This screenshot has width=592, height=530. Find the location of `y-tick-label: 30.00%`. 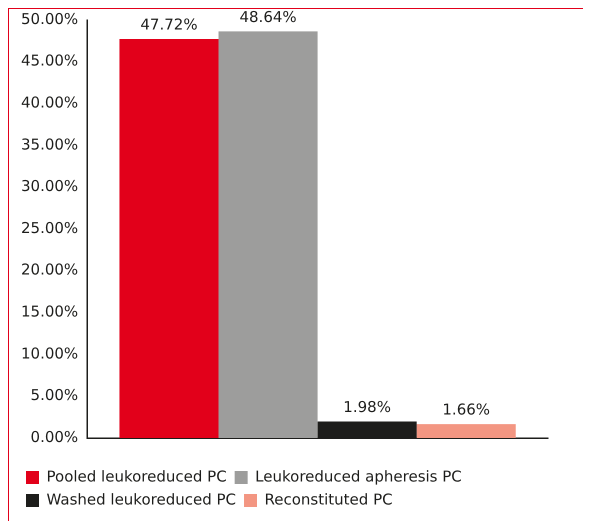

y-tick-label: 30.00% is located at coordinates (49, 186).